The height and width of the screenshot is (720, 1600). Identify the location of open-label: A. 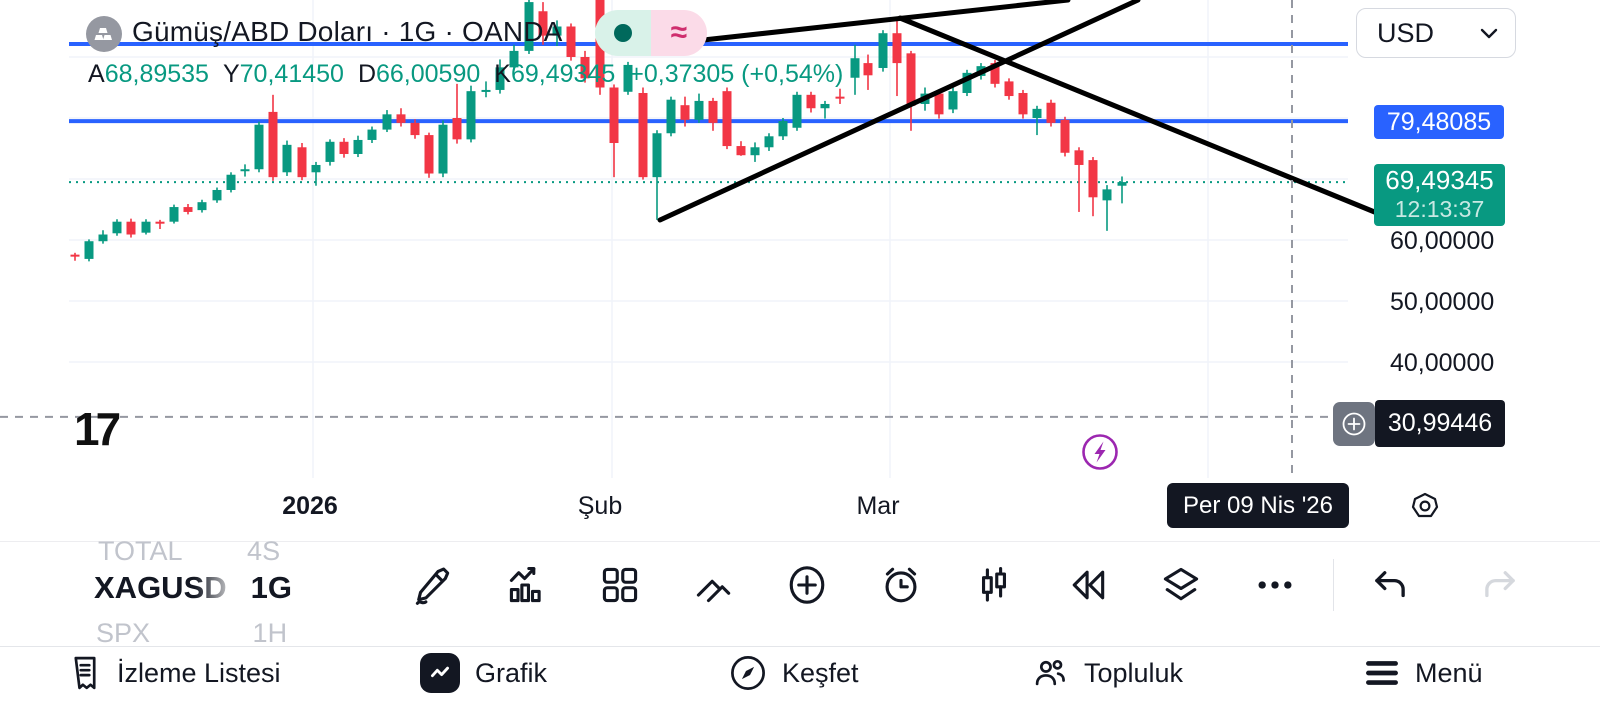
(96, 74).